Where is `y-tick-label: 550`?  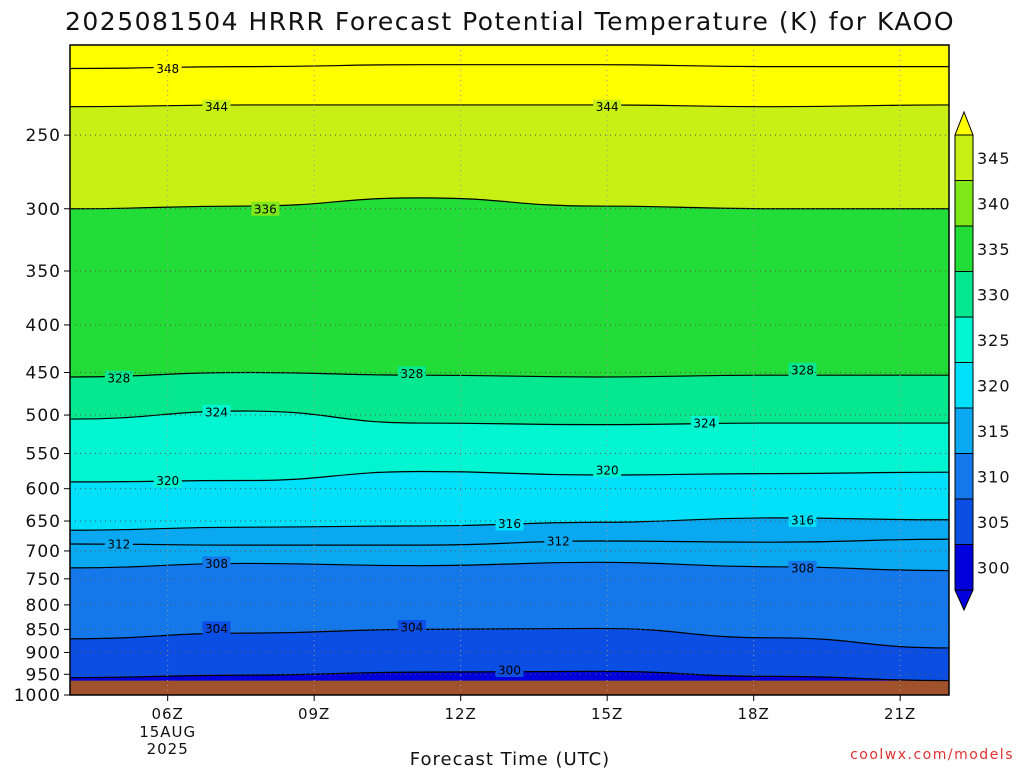
y-tick-label: 550 is located at coordinates (43, 455).